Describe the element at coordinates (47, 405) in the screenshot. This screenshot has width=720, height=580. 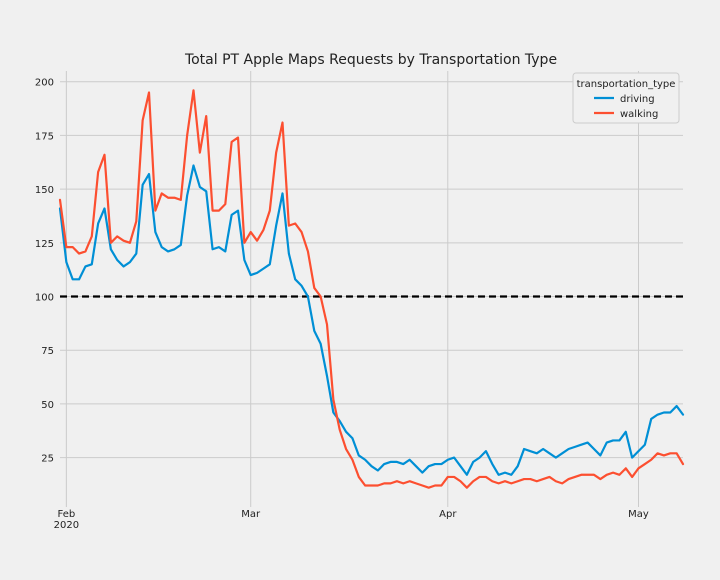
I see `y-tick-label: 50` at that location.